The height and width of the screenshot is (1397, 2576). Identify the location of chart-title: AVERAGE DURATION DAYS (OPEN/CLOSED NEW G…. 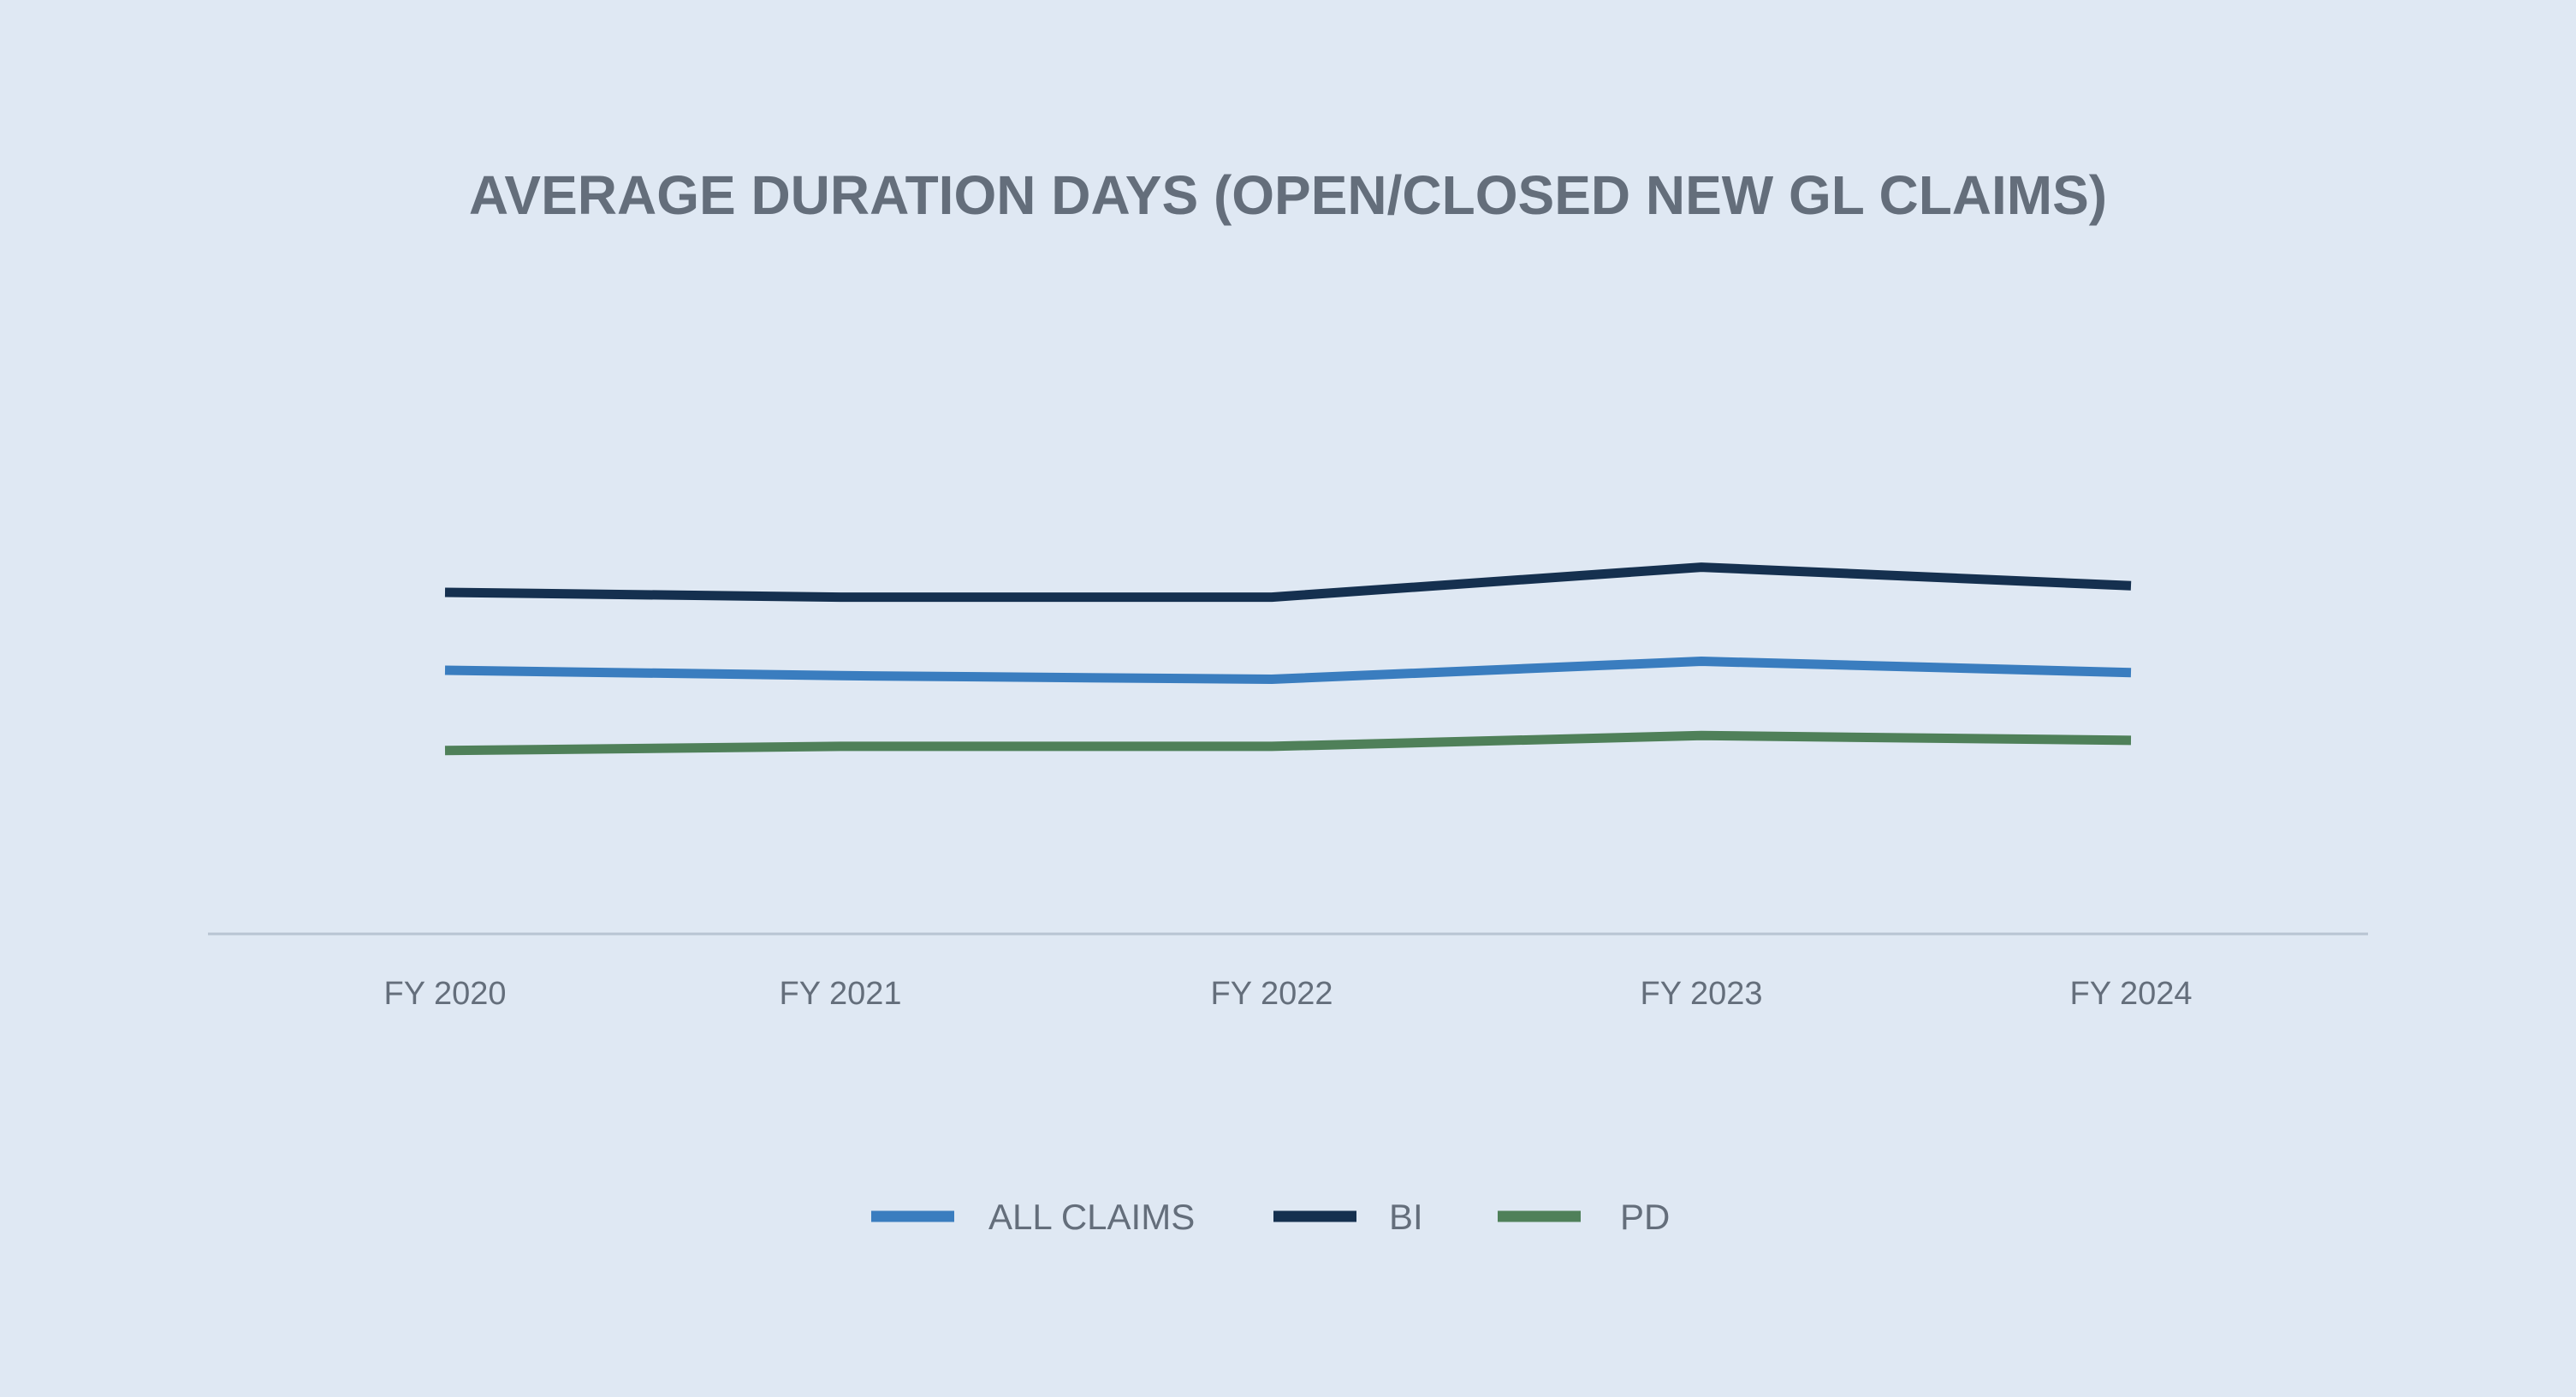
(1288, 195).